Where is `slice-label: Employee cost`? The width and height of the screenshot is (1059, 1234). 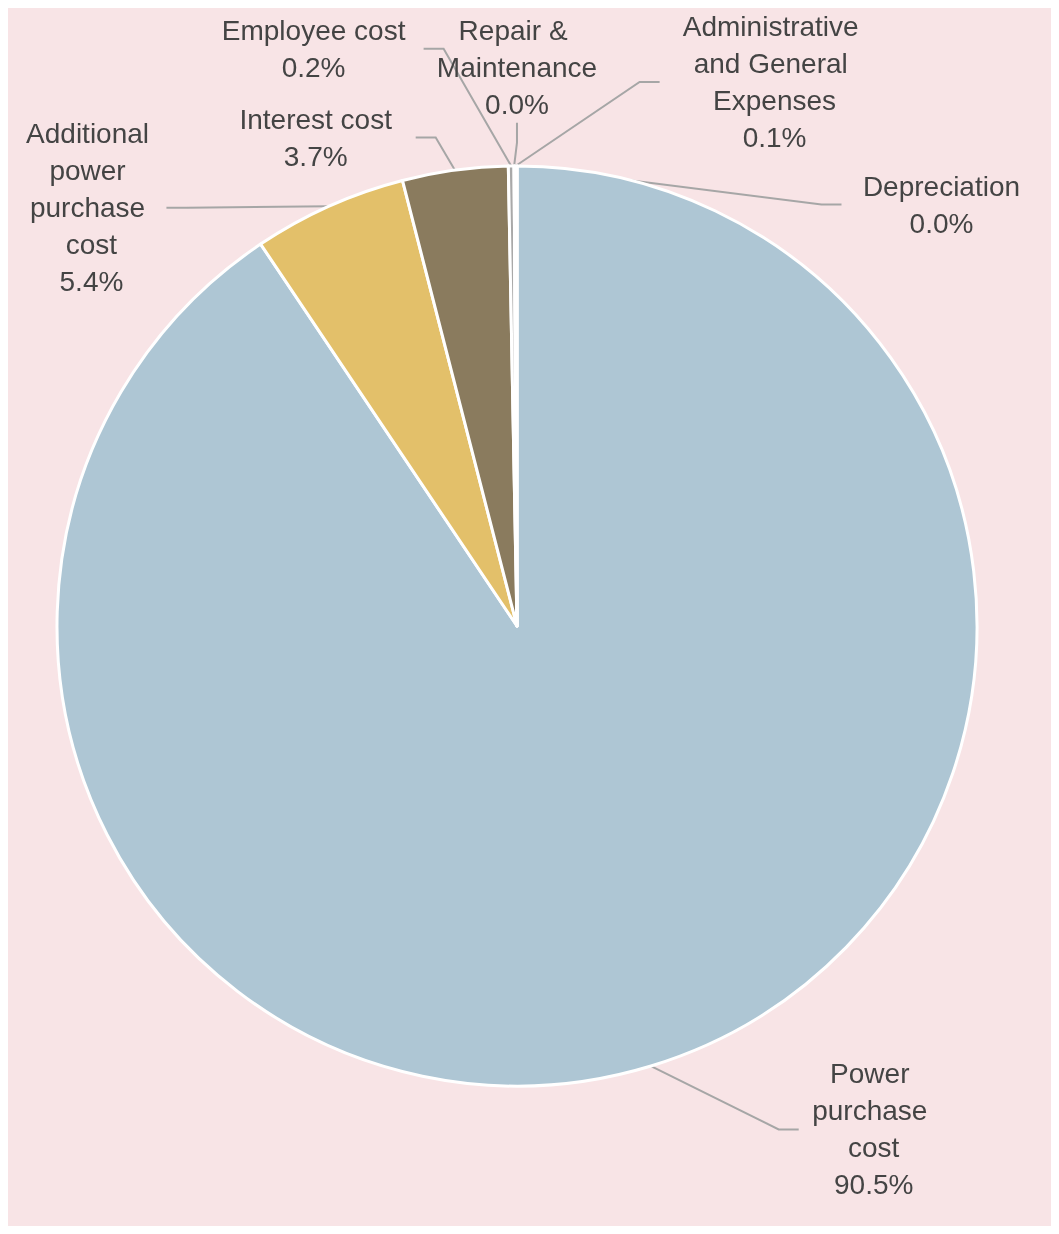 slice-label: Employee cost is located at coordinates (313, 30).